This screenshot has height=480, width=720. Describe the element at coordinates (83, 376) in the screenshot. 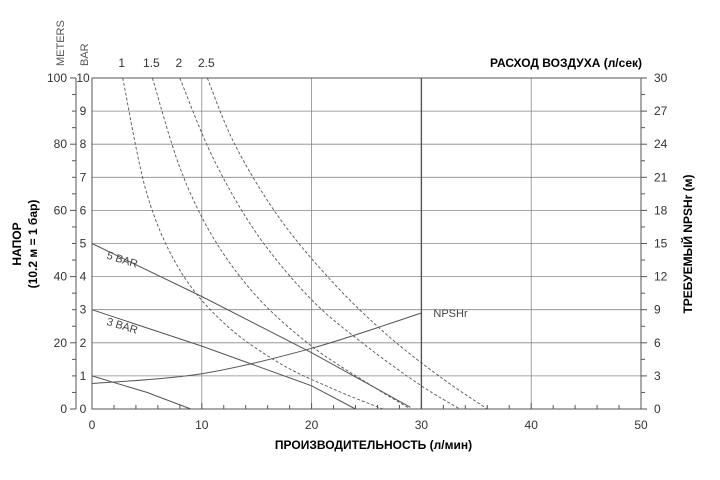

I see `bar-tick-label: 1` at that location.